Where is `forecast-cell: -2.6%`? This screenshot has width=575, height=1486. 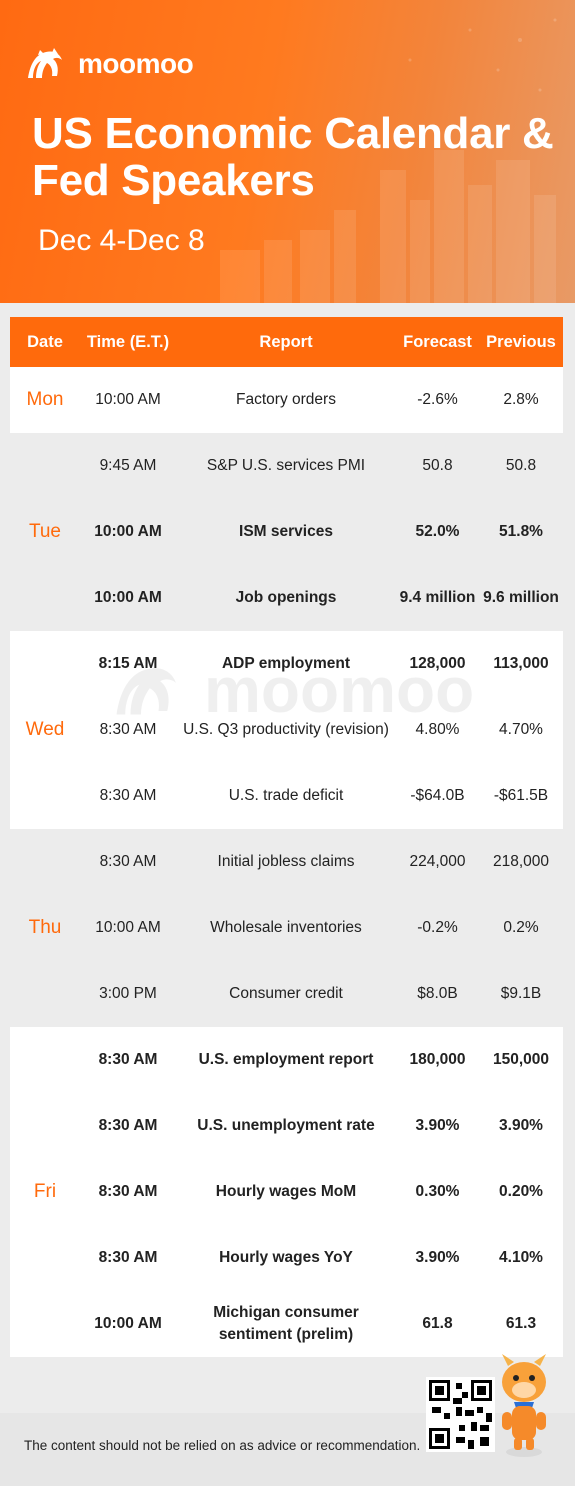 forecast-cell: -2.6% is located at coordinates (437, 399).